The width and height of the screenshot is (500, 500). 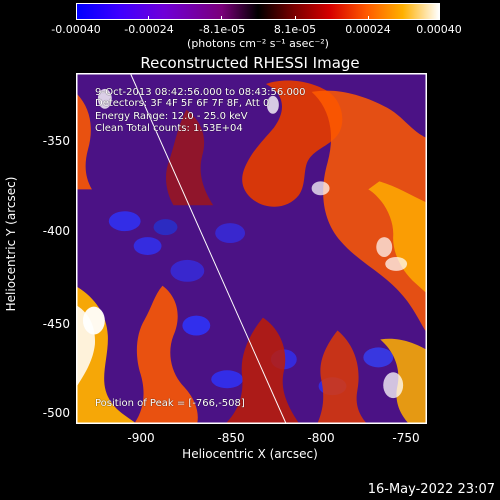 I want to click on x-axis-label: Heliocentric X (arcsec), so click(x=250, y=454).